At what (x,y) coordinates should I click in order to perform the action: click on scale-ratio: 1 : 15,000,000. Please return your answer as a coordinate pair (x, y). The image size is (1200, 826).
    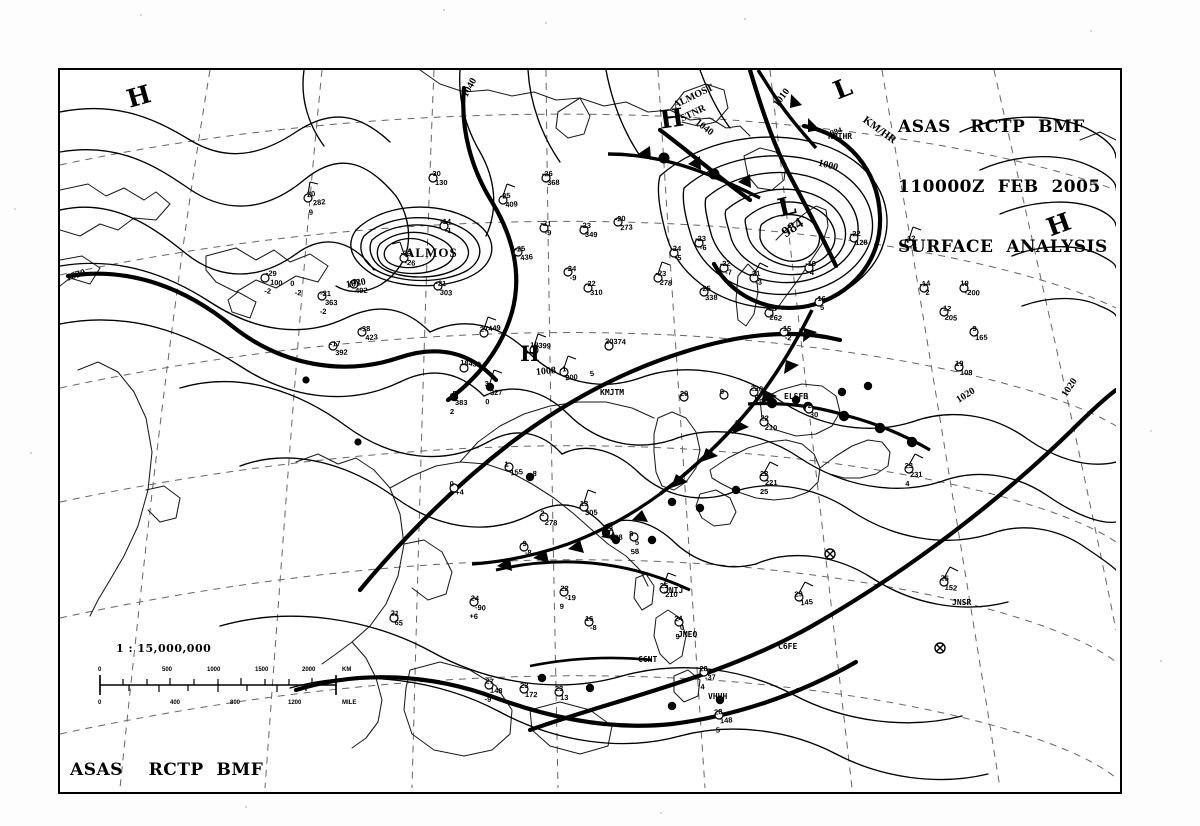
    Looking at the image, I should click on (164, 648).